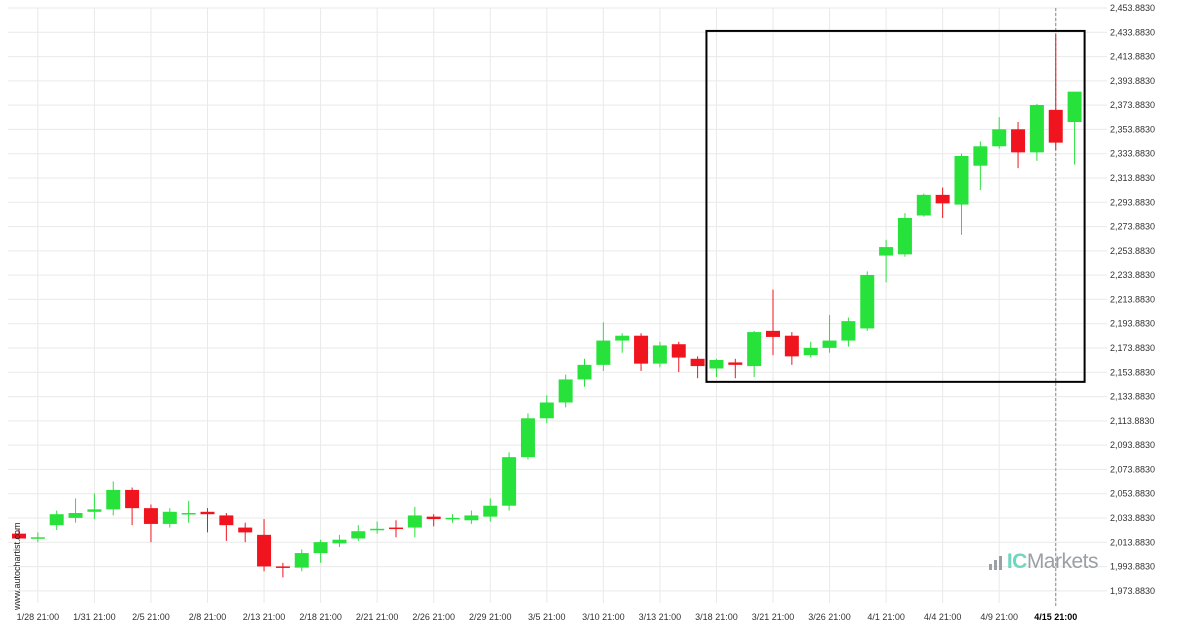  What do you see at coordinates (1132, 469) in the screenshot?
I see `y-tick-label: 2,073.8830` at bounding box center [1132, 469].